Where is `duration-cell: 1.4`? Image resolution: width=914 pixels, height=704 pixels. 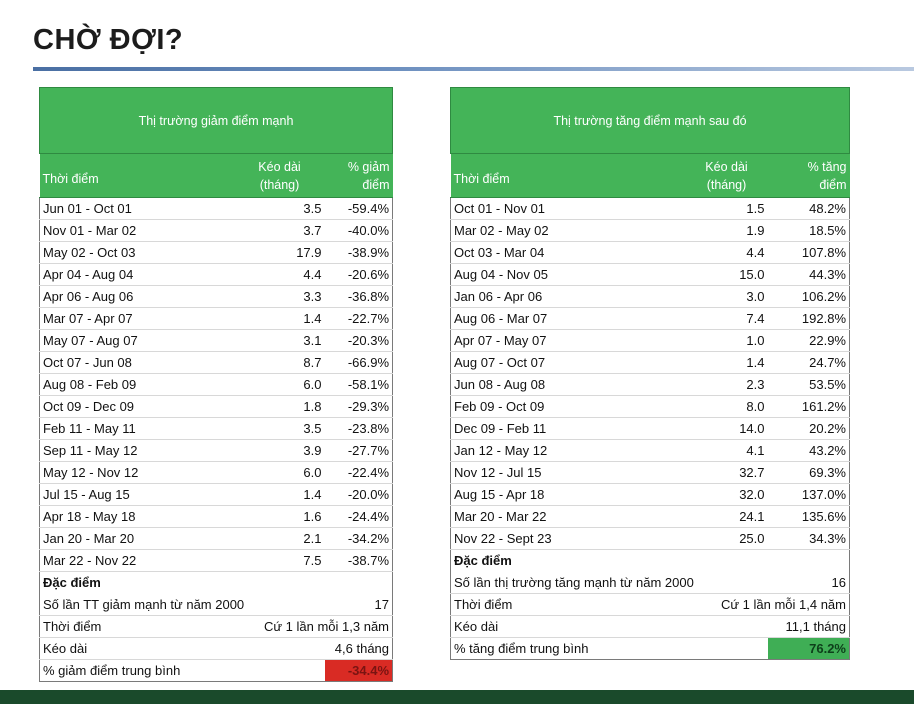
duration-cell: 1.4 is located at coordinates (726, 362).